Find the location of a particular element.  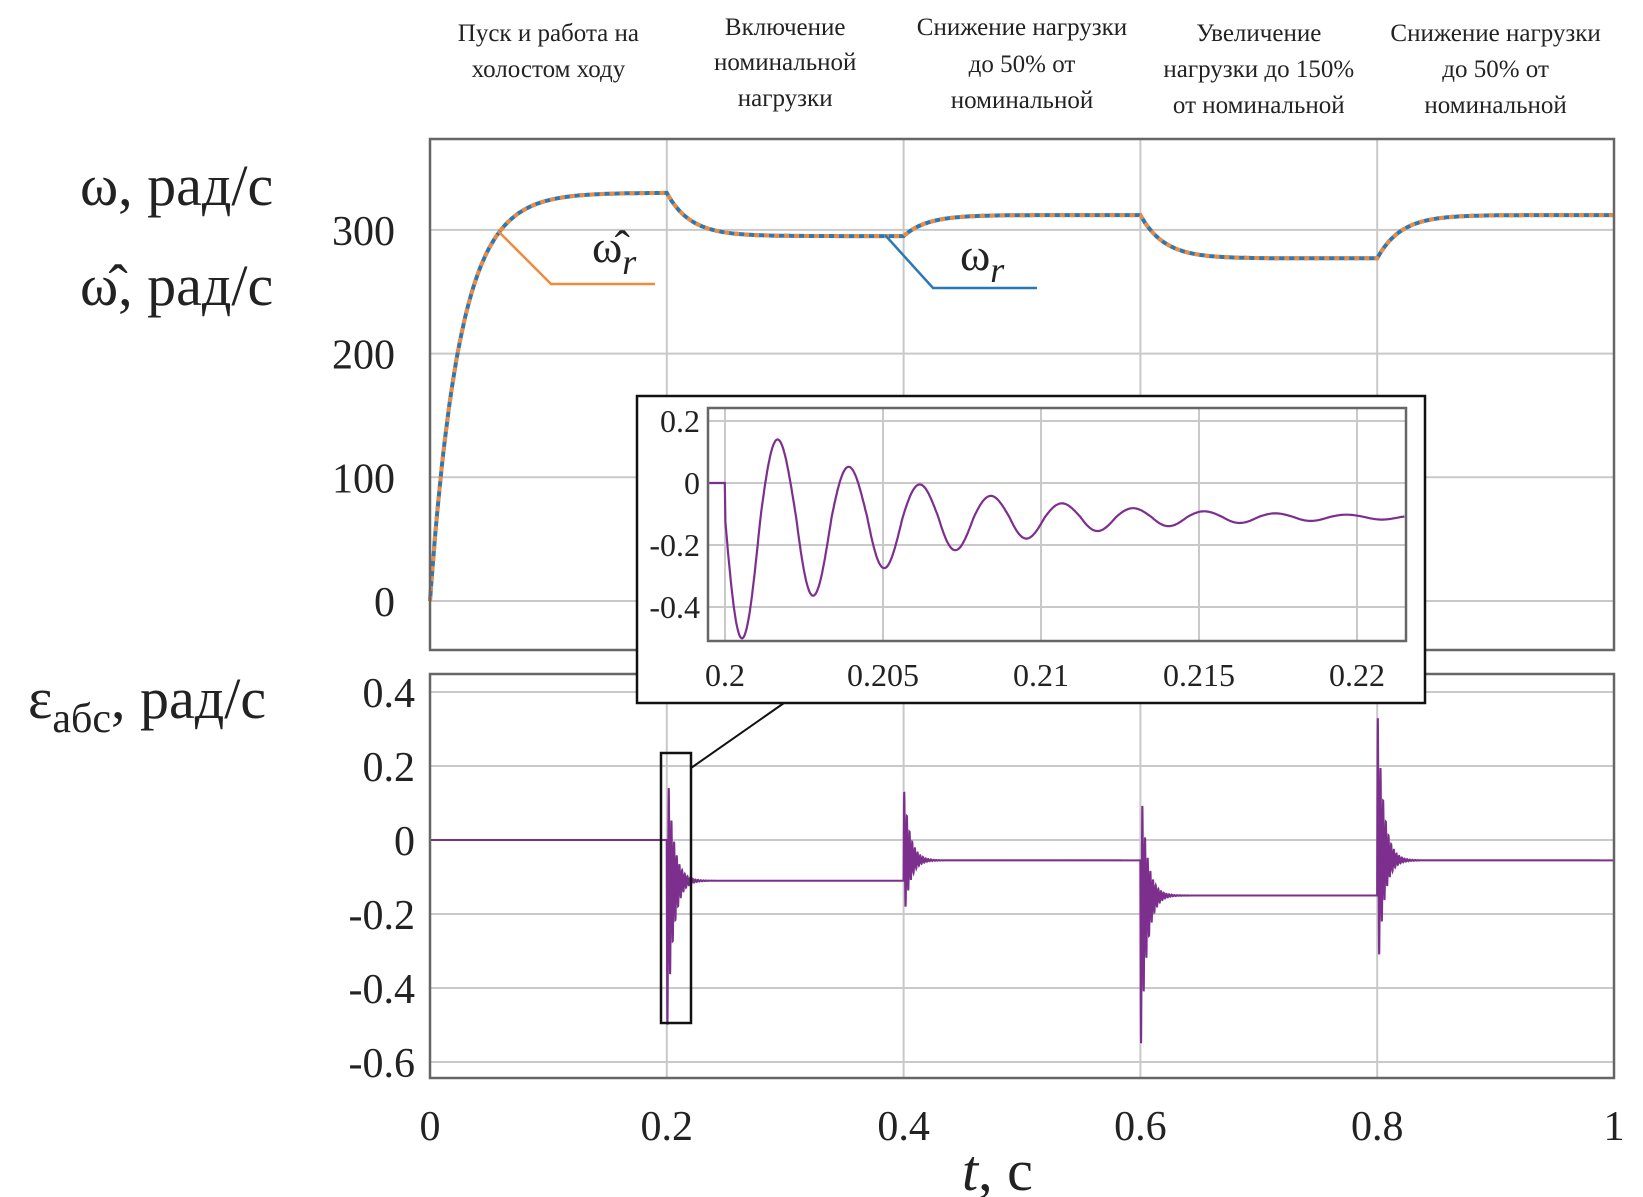

phase-annotation-line: холостом ходу is located at coordinates (549, 69).